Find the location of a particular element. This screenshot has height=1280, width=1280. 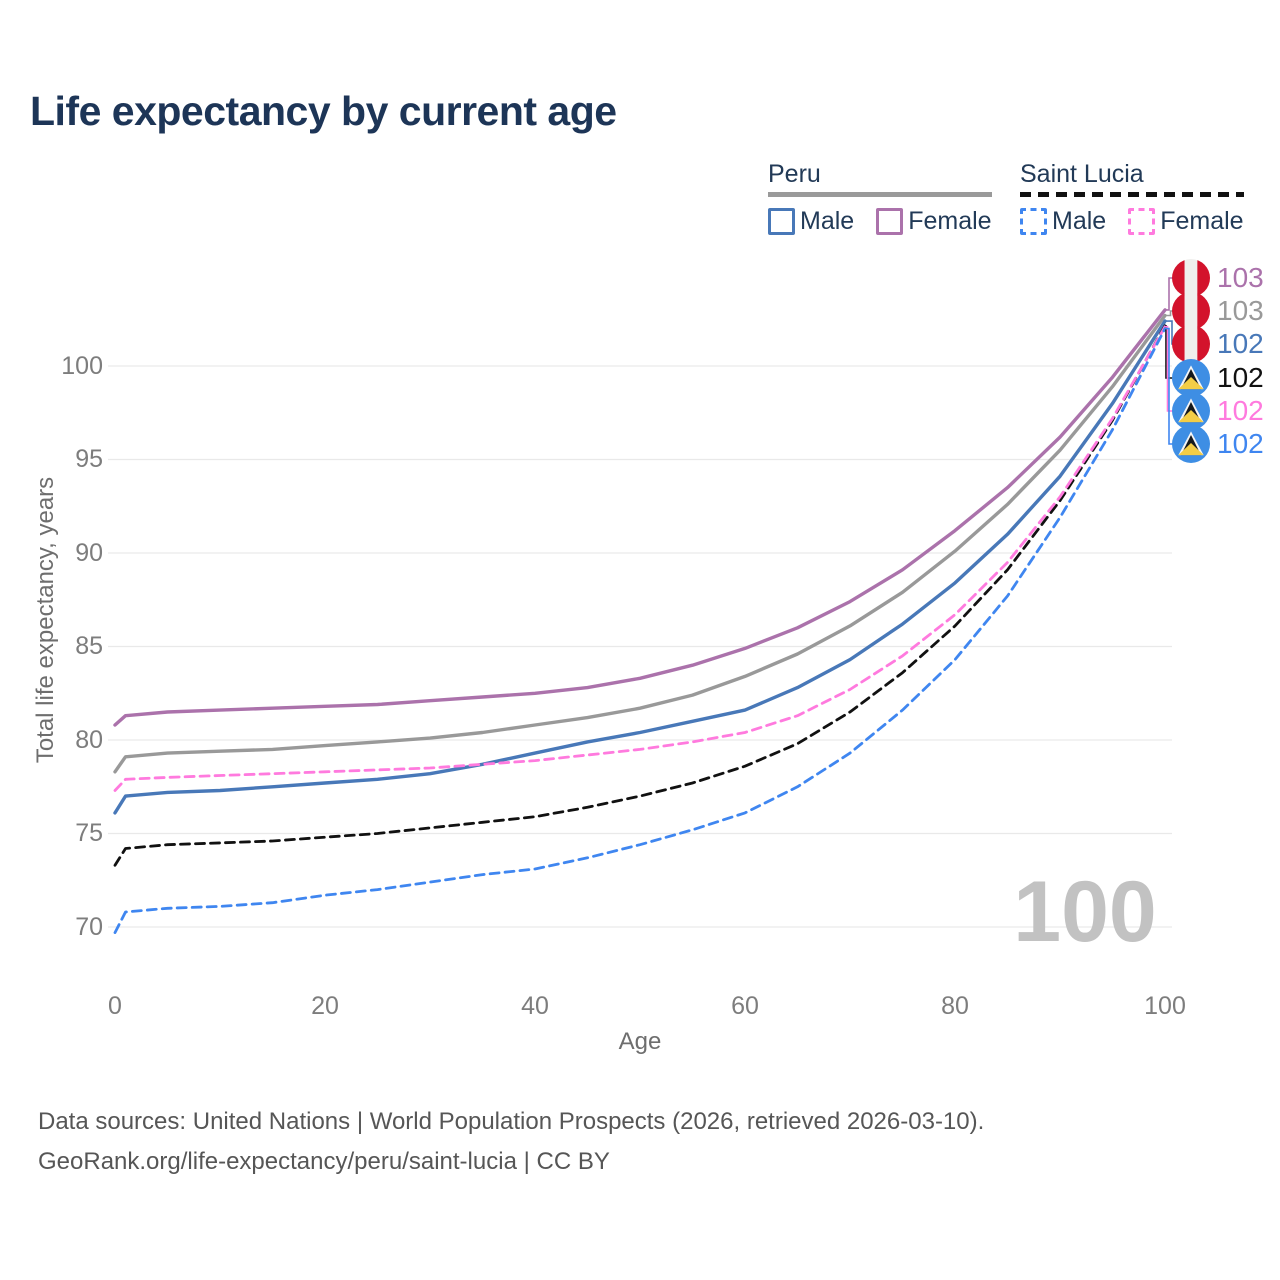

y-tick-95: 95 is located at coordinates (89, 459).